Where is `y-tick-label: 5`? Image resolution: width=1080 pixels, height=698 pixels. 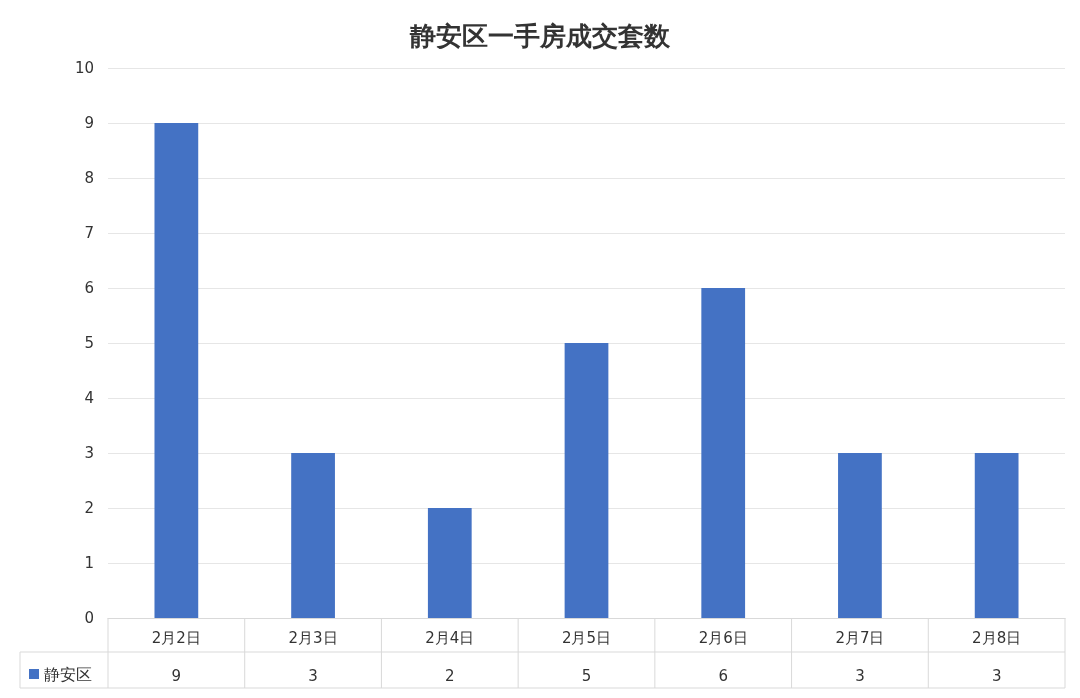 y-tick-label: 5 is located at coordinates (89, 343).